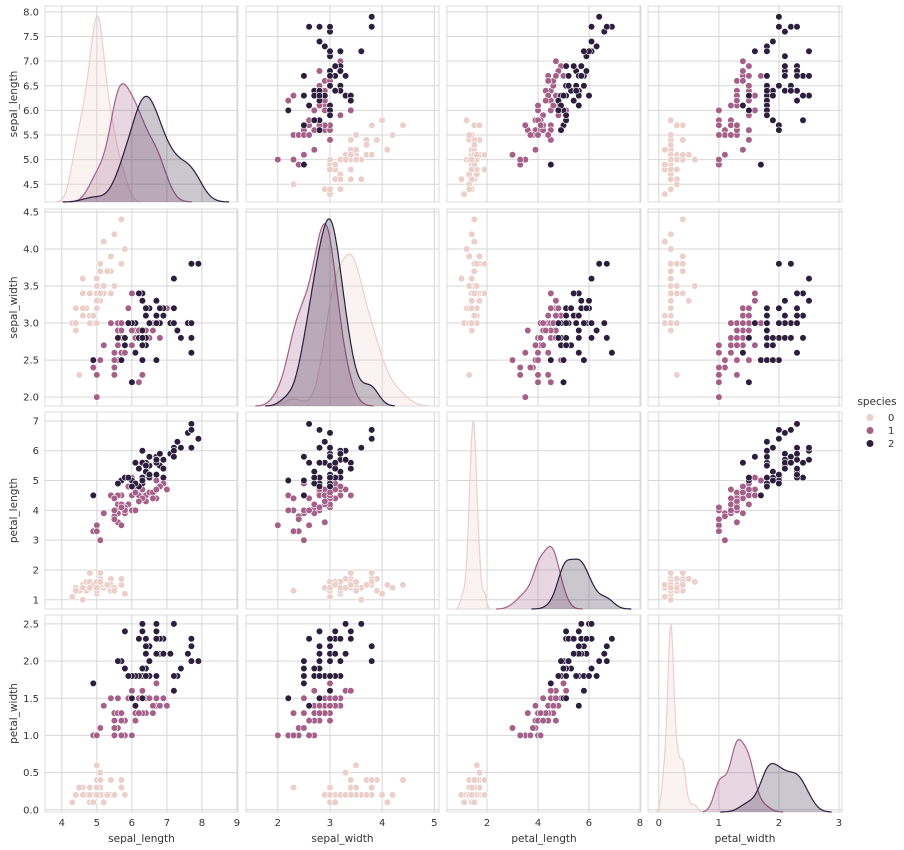 The image size is (904, 850). What do you see at coordinates (891, 418) in the screenshot?
I see `legend-label: 0` at bounding box center [891, 418].